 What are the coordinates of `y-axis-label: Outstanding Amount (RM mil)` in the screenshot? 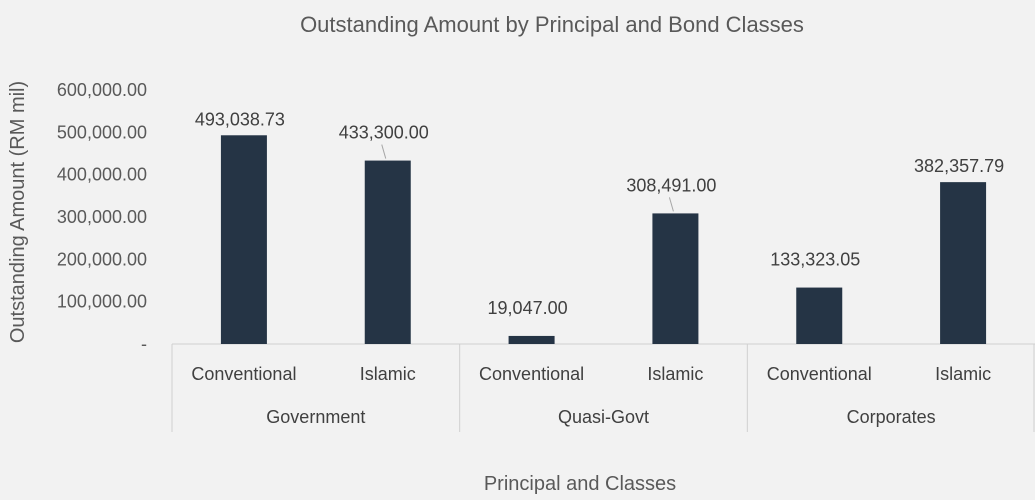 It's located at (18, 212).